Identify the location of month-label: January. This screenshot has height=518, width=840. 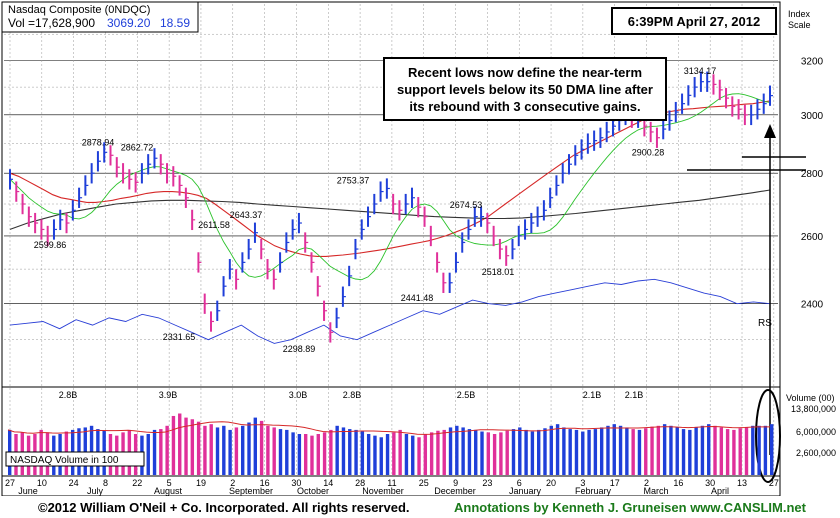
(525, 491).